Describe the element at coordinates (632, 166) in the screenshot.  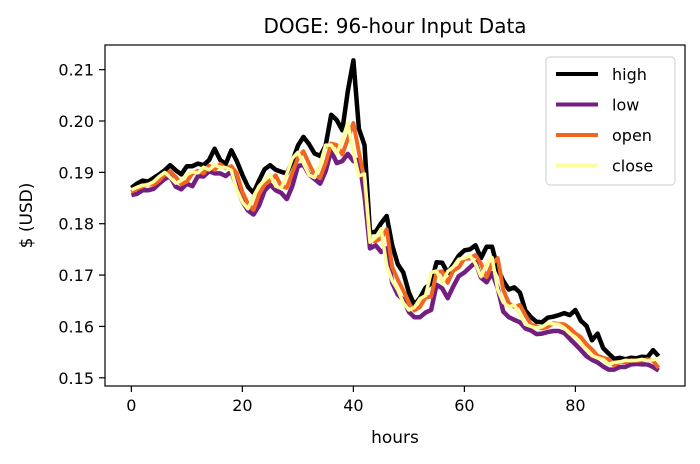
I see `legend-label-close: close` at that location.